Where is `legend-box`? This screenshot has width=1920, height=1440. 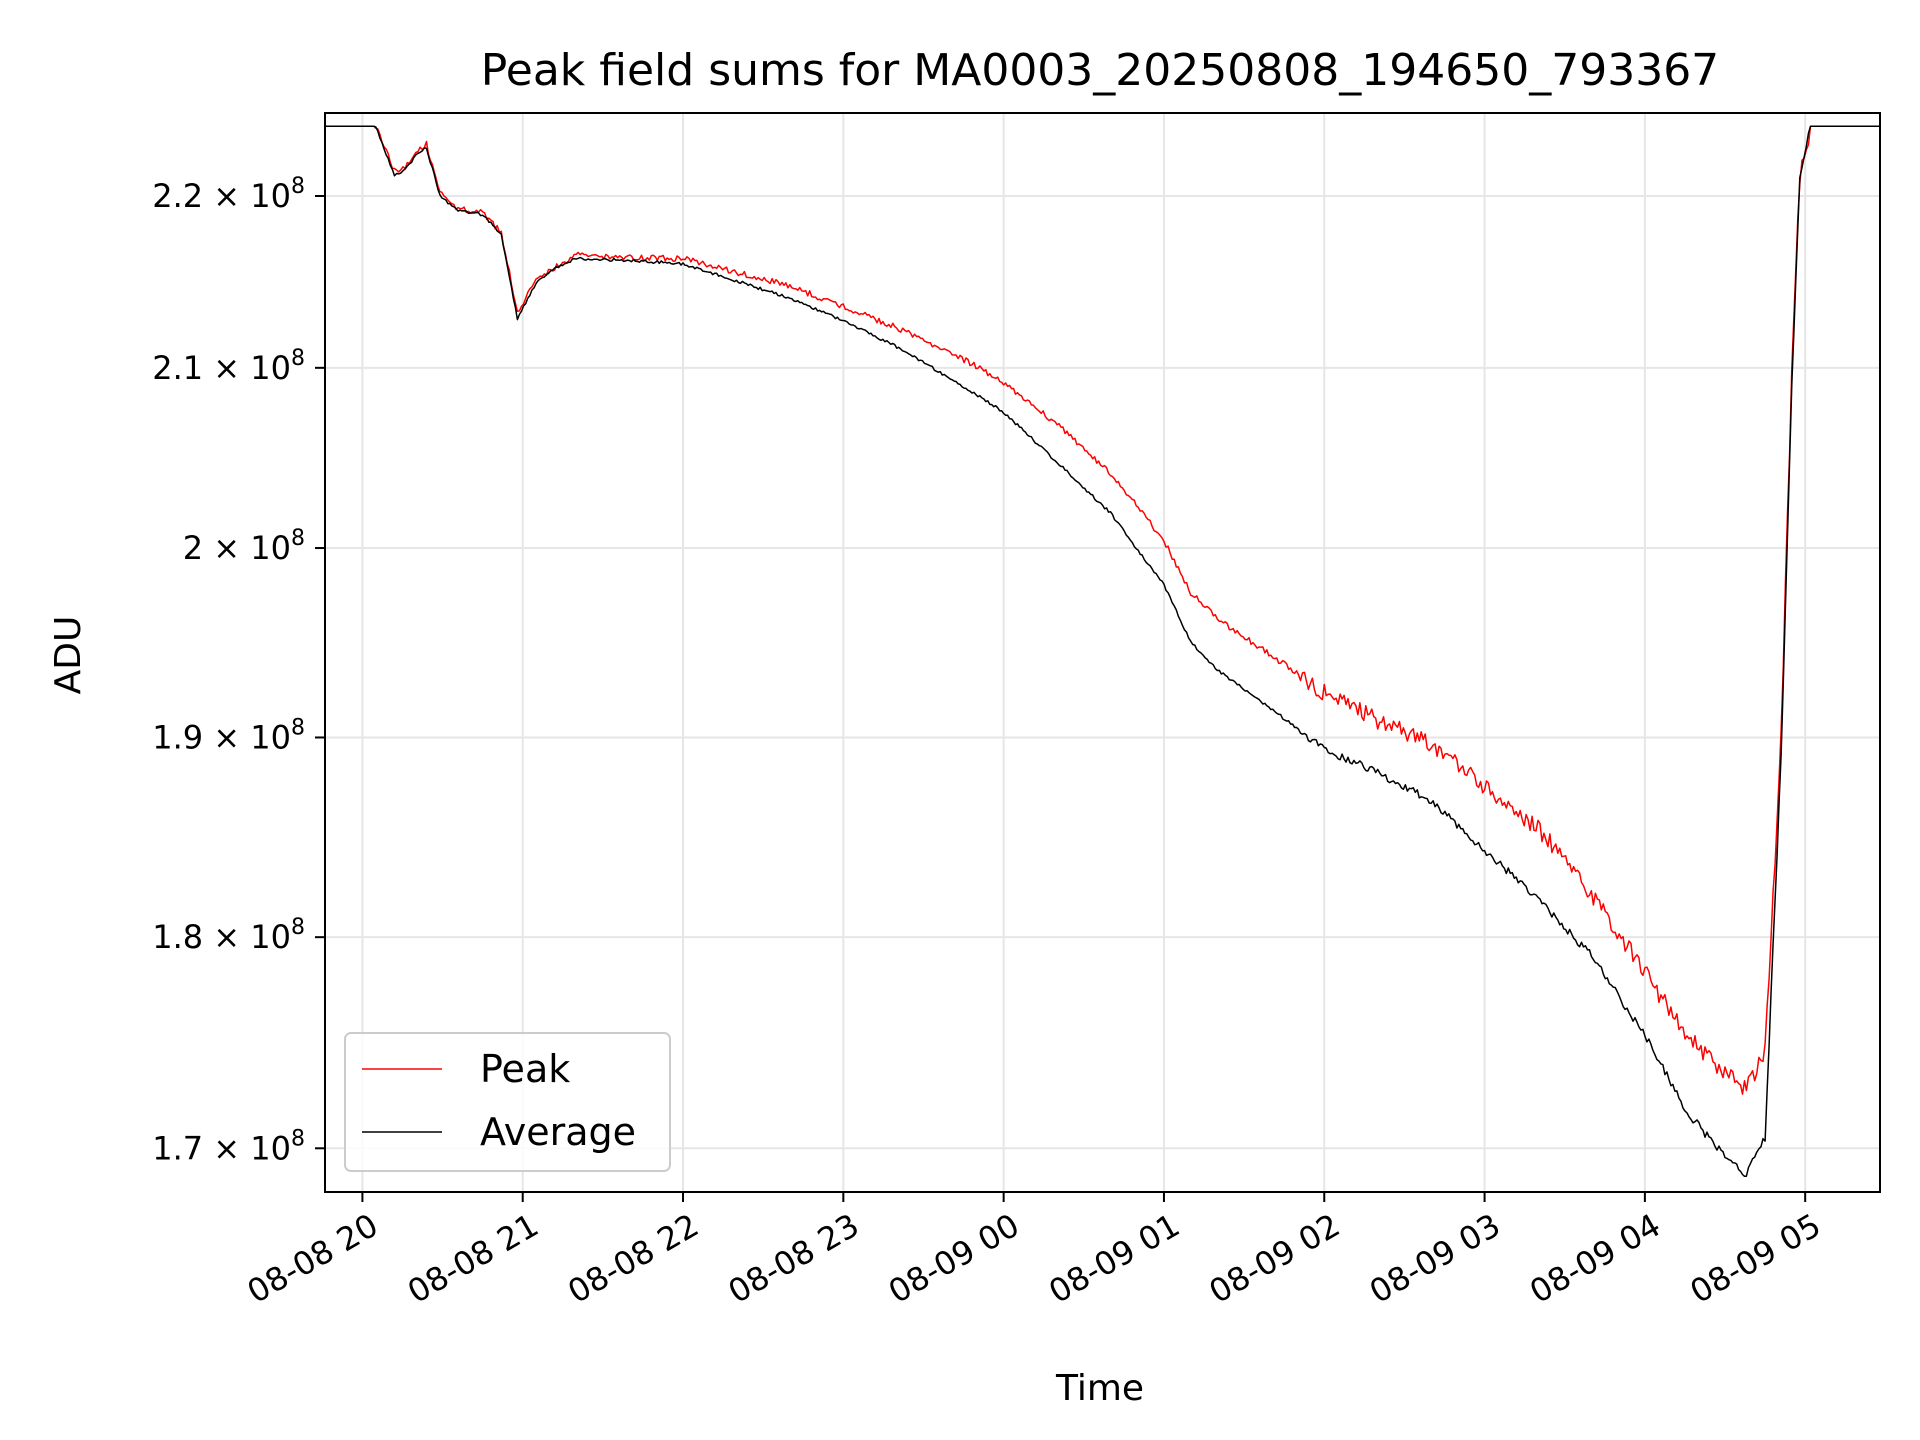 legend-box is located at coordinates (507, 1102).